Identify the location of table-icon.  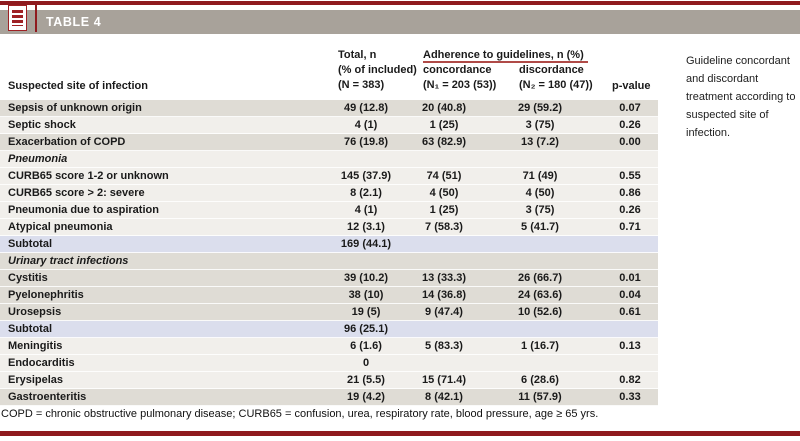
(17, 18).